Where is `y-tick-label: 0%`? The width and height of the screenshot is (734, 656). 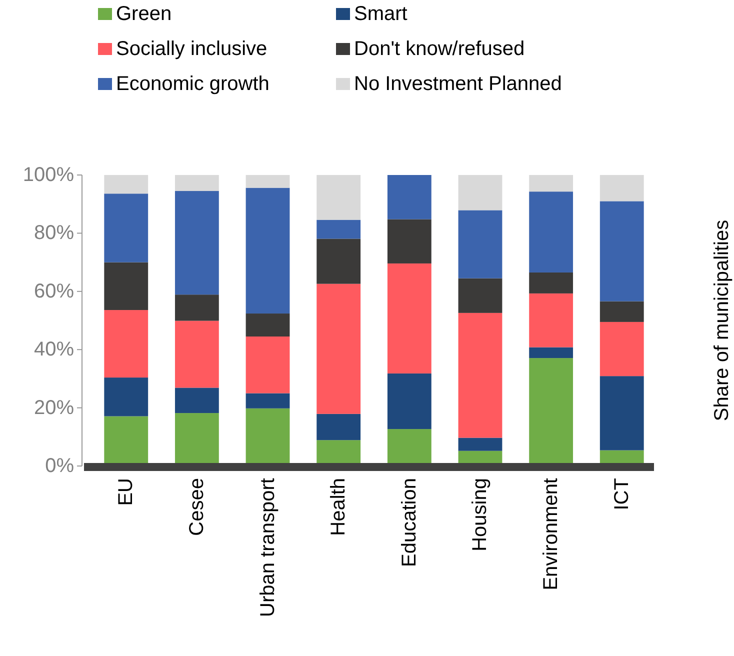
y-tick-label: 0% is located at coordinates (59, 466).